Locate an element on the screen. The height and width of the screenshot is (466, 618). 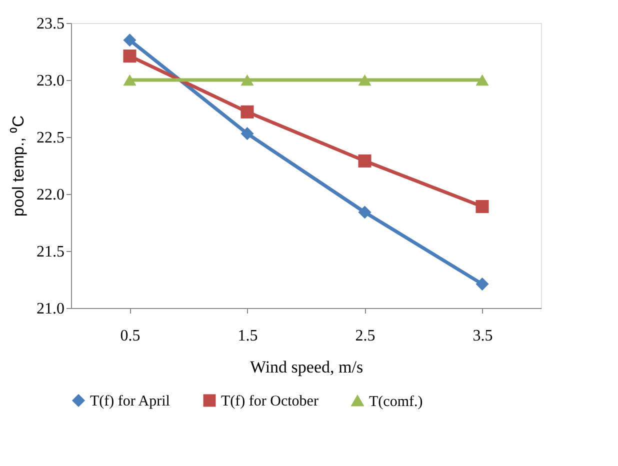
legend-label: T(f) for April is located at coordinates (130, 402).